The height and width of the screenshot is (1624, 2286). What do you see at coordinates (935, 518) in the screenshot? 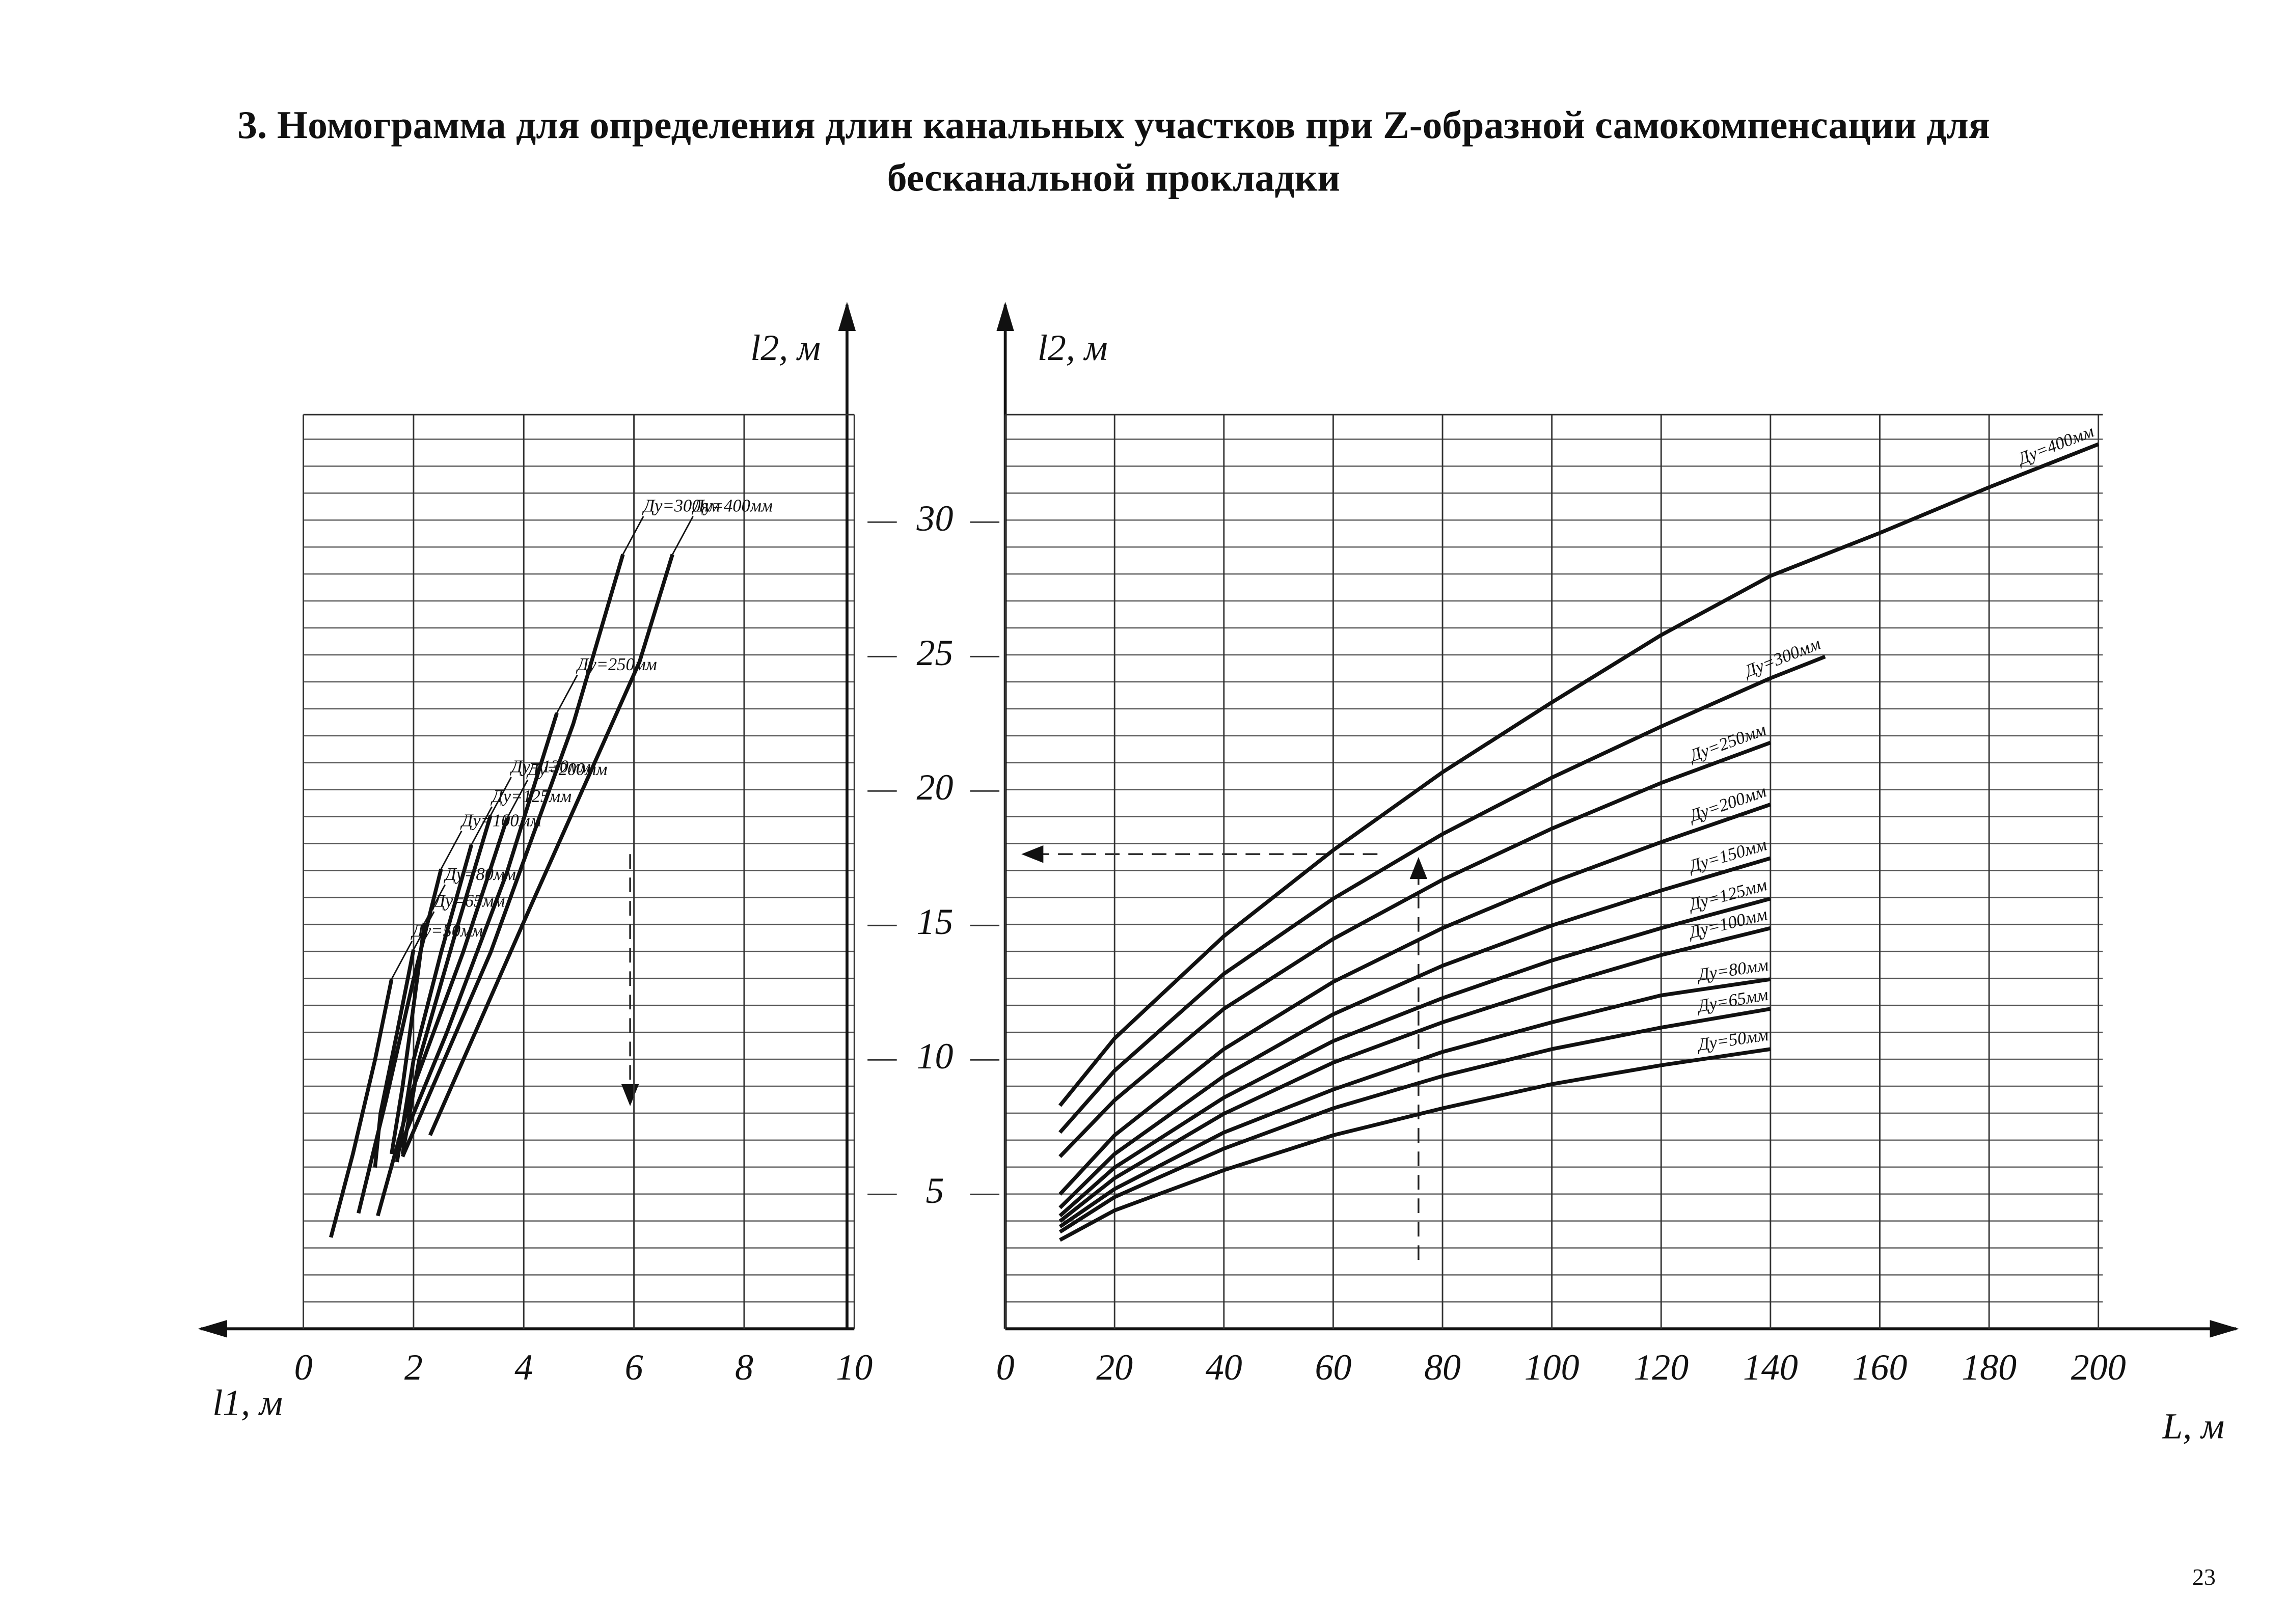
I see `y-tick-label: 30` at bounding box center [935, 518].